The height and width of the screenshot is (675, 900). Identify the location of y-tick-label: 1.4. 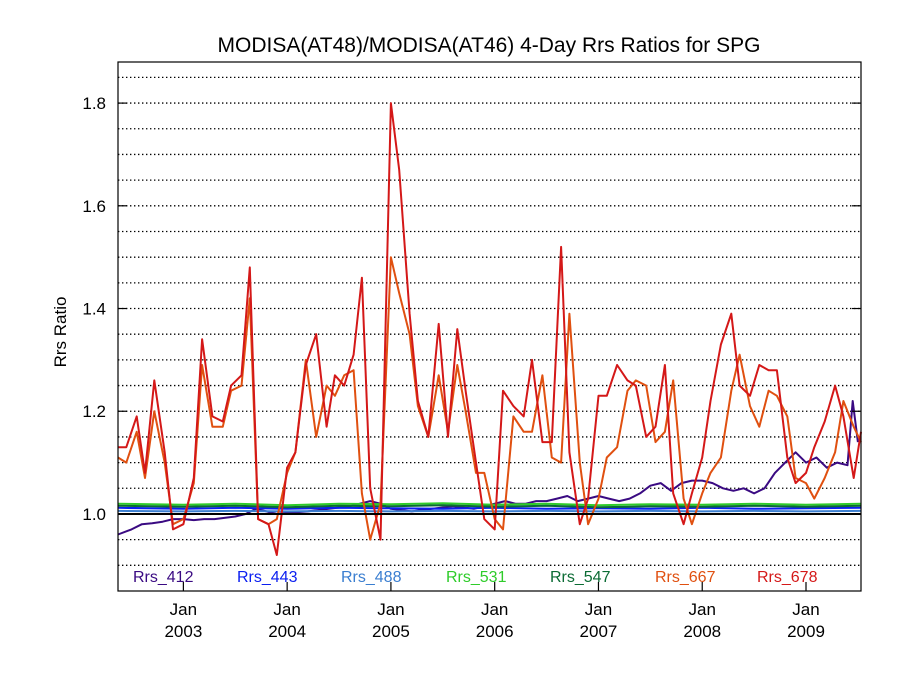
(94, 309).